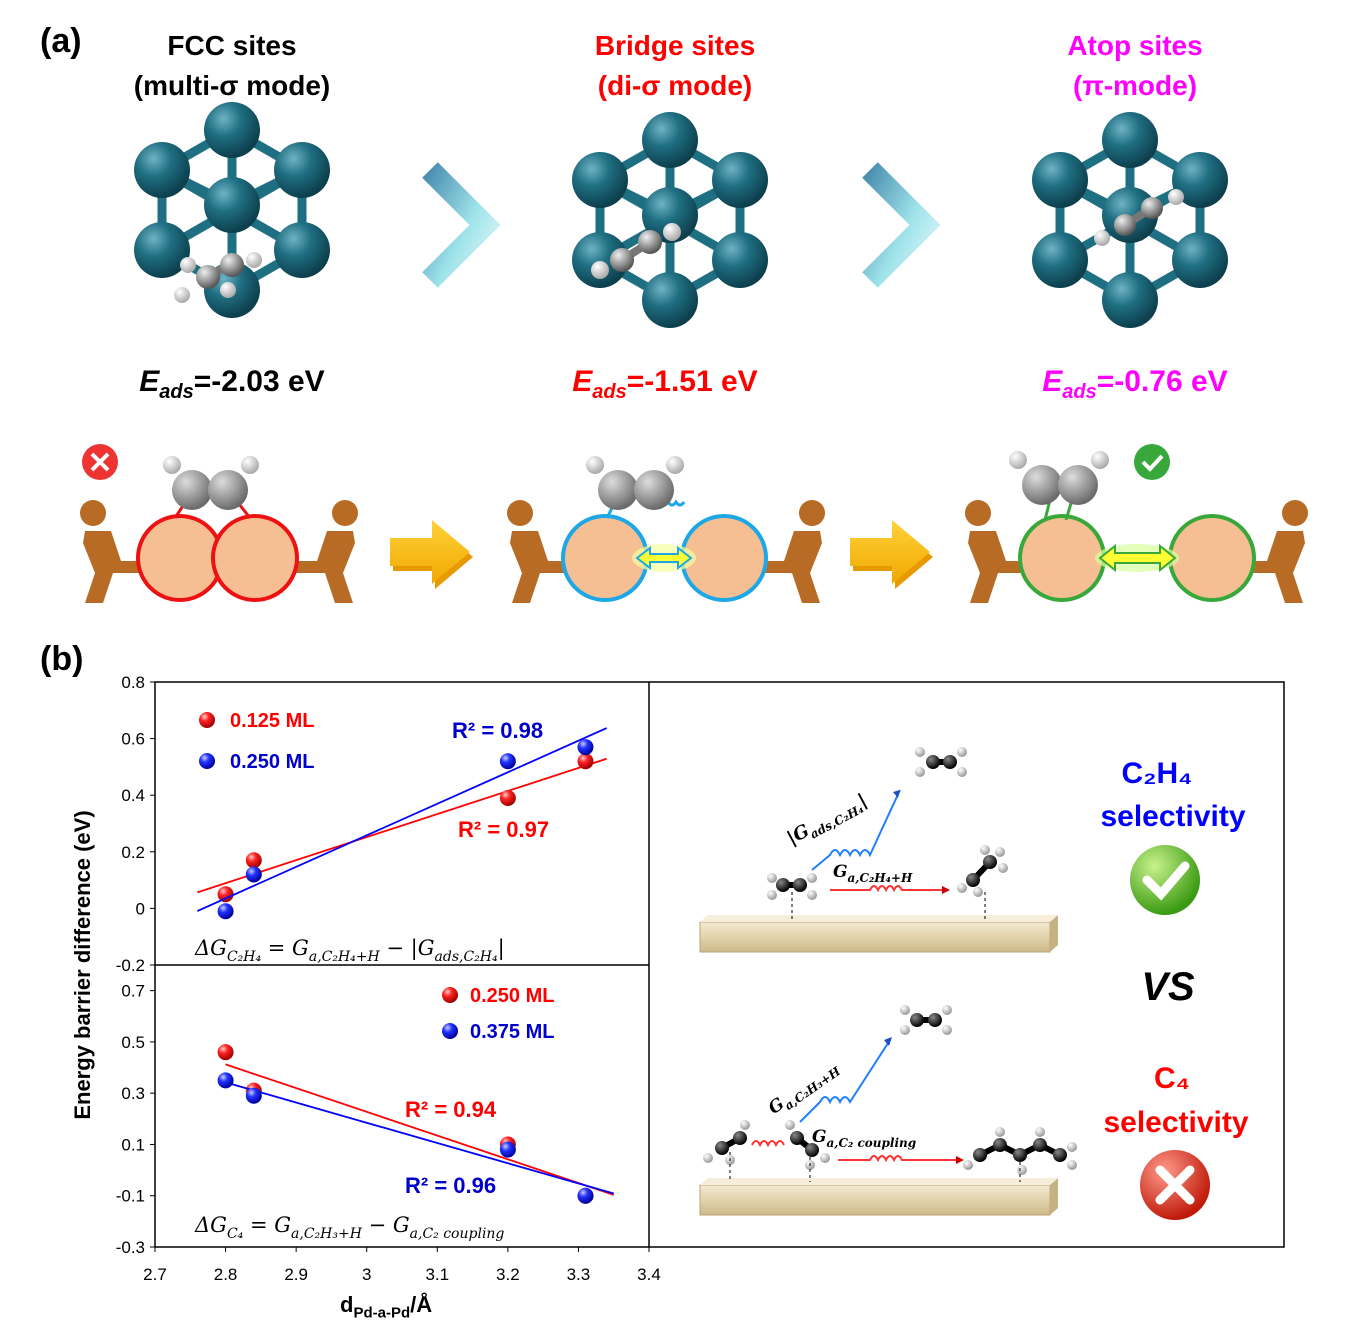 The width and height of the screenshot is (1349, 1340). Describe the element at coordinates (133, 852) in the screenshot. I see `y-tick-label: 0.2` at that location.